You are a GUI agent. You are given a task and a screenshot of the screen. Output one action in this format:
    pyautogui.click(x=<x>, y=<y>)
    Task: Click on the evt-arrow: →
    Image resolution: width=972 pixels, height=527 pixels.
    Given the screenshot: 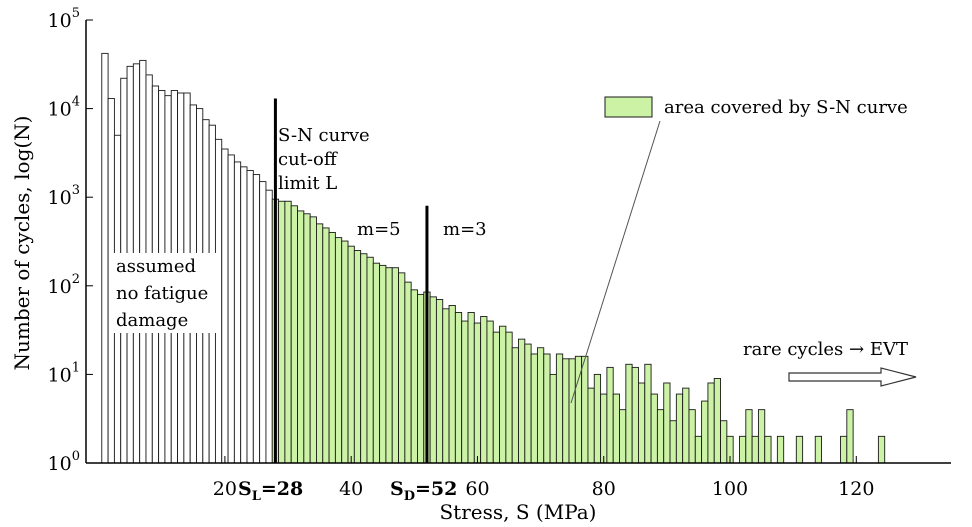 What is the action you would take?
    pyautogui.click(x=856, y=349)
    